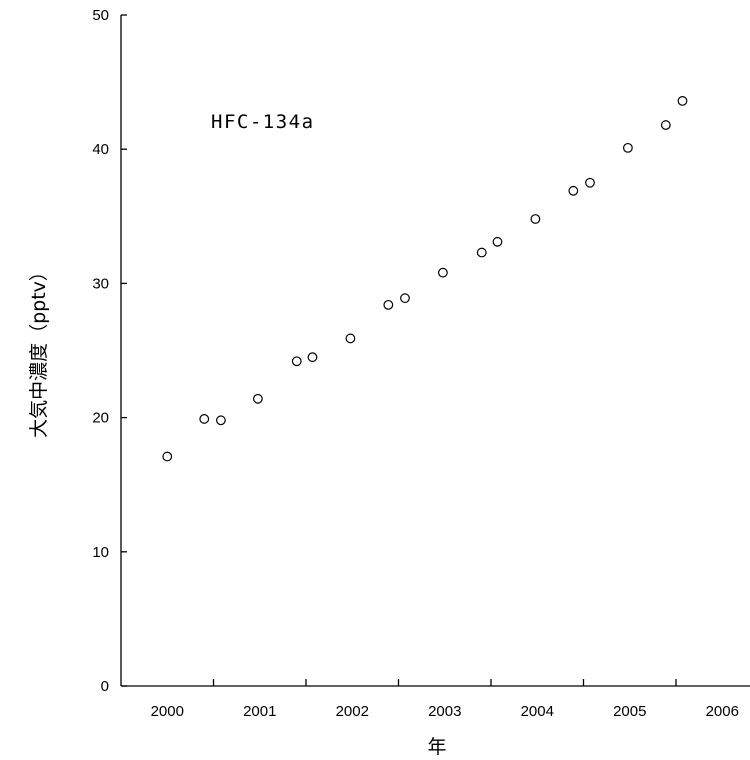 Image resolution: width=750 pixels, height=760 pixels. I want to click on y-tick-label: 20, so click(100, 418).